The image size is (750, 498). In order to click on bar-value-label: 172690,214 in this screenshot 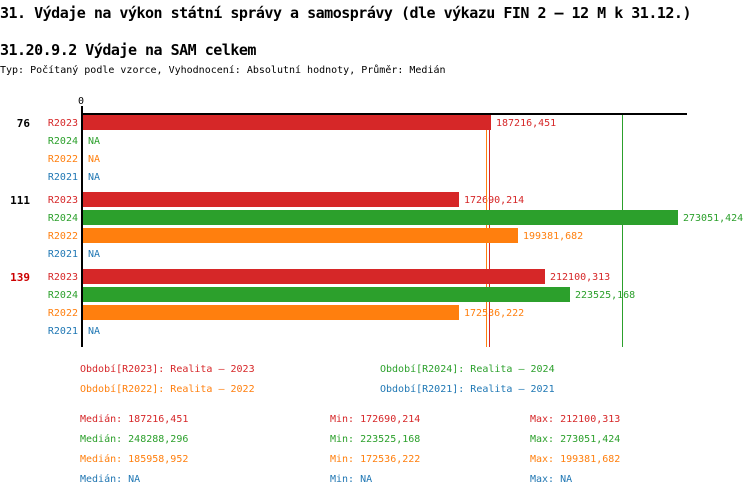, I will do `click(494, 200)`.